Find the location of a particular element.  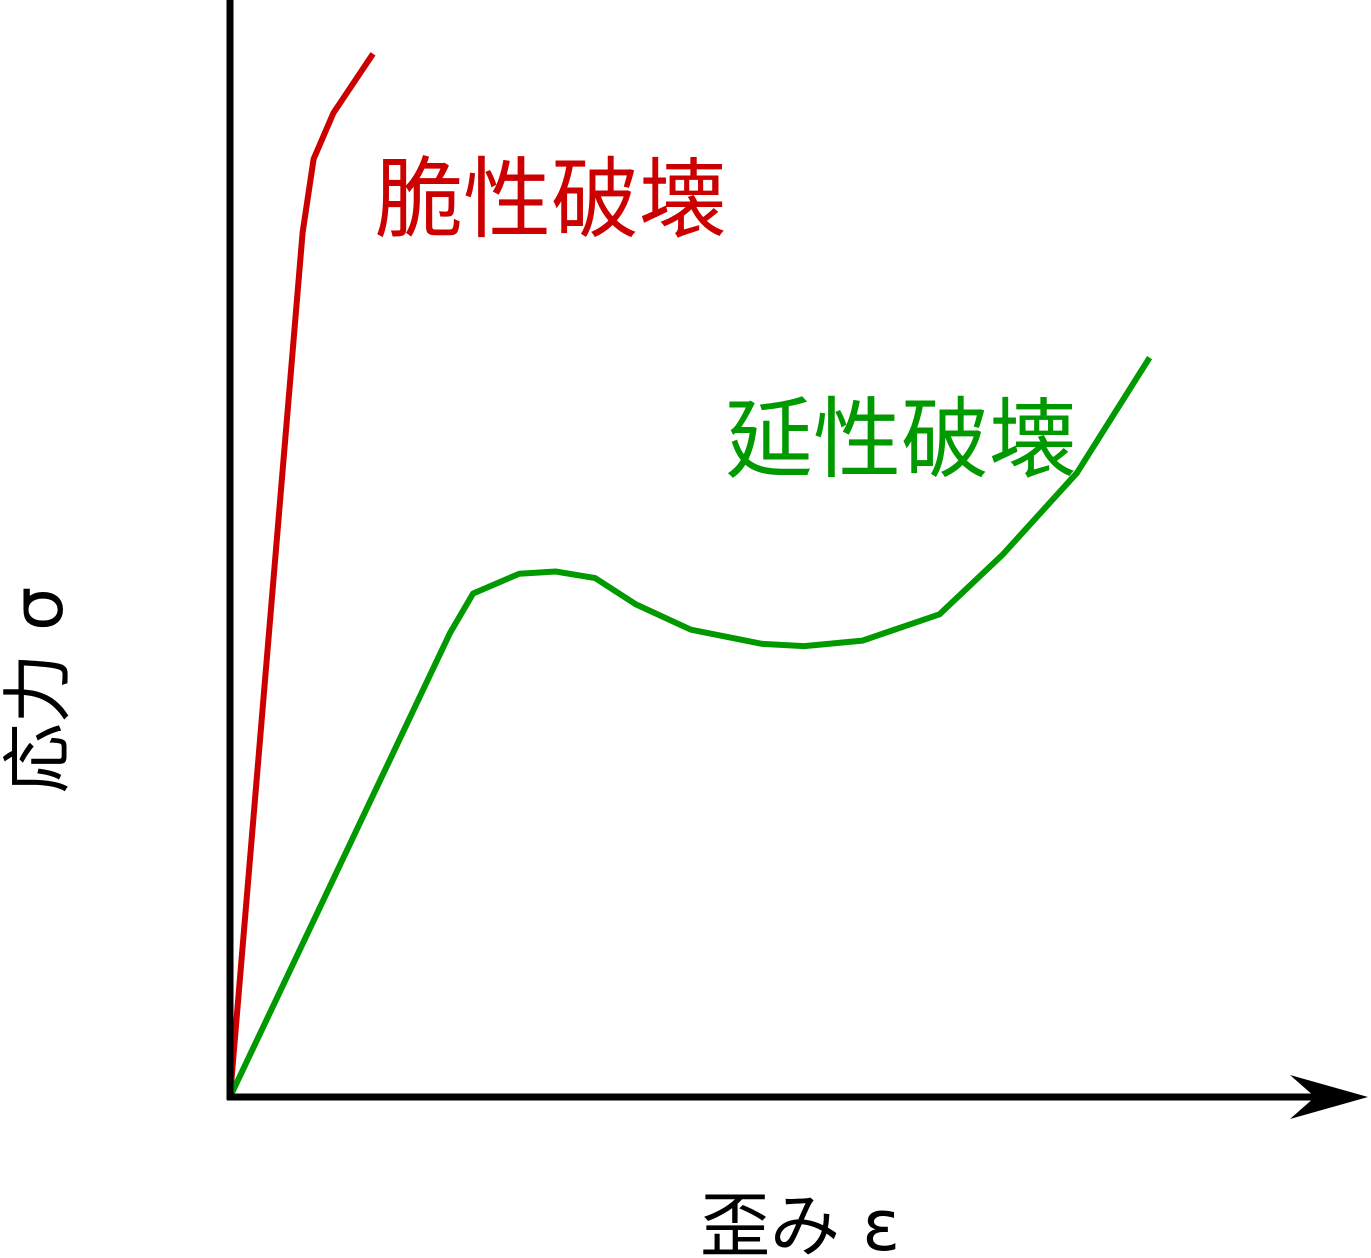

series-label-ductile: 延性破壊 is located at coordinates (901, 439).